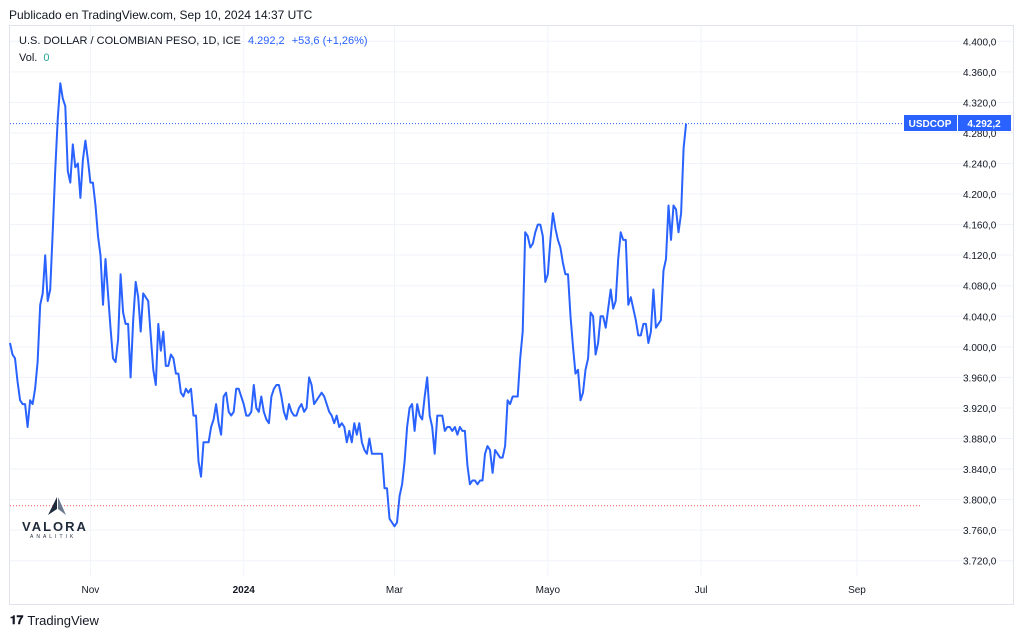 The width and height of the screenshot is (1024, 639). I want to click on y-tick-label: 3.920,0, so click(980, 409).